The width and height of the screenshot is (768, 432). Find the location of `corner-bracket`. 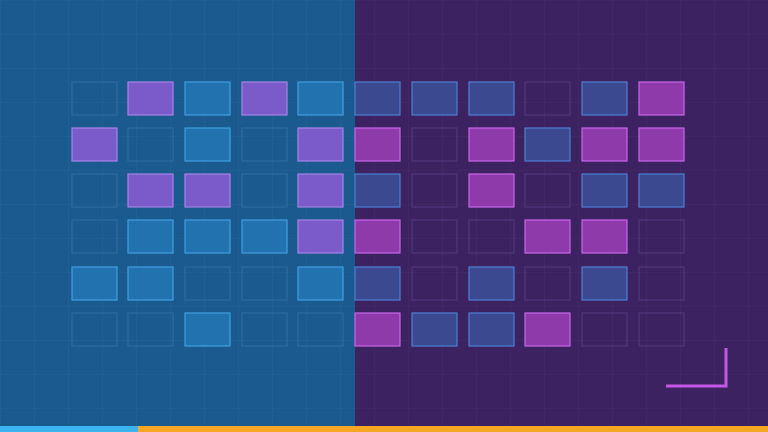

corner-bracket is located at coordinates (697, 368).